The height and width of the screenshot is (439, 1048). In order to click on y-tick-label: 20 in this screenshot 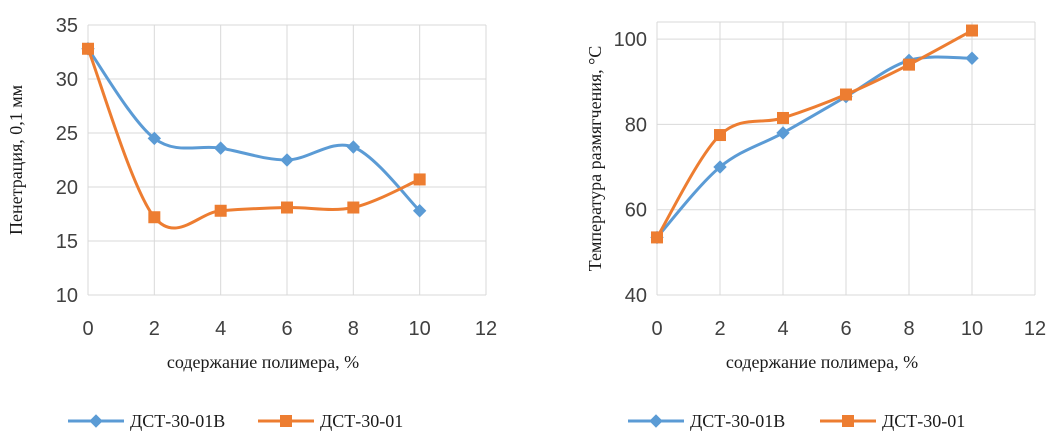, I will do `click(67, 188)`.